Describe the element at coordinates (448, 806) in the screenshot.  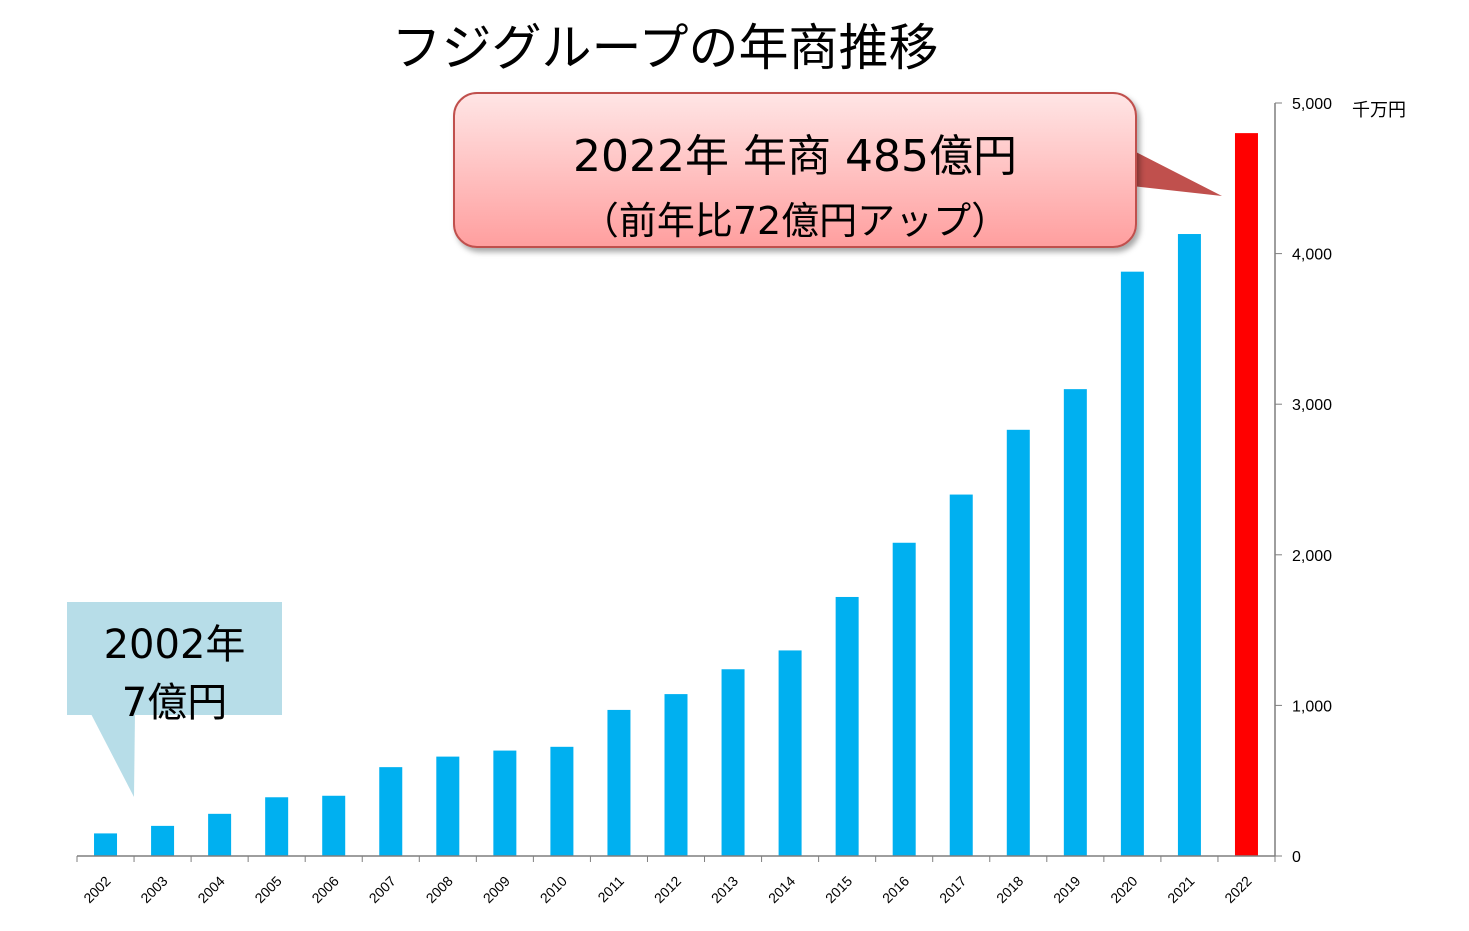
I see `bar-2008` at that location.